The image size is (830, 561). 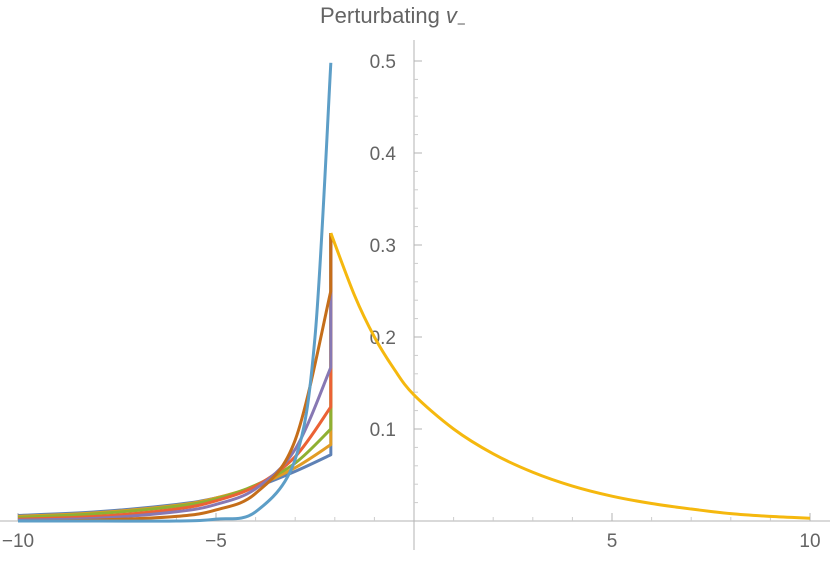 What do you see at coordinates (383, 246) in the screenshot?
I see `y-tick-label: 0.3` at bounding box center [383, 246].